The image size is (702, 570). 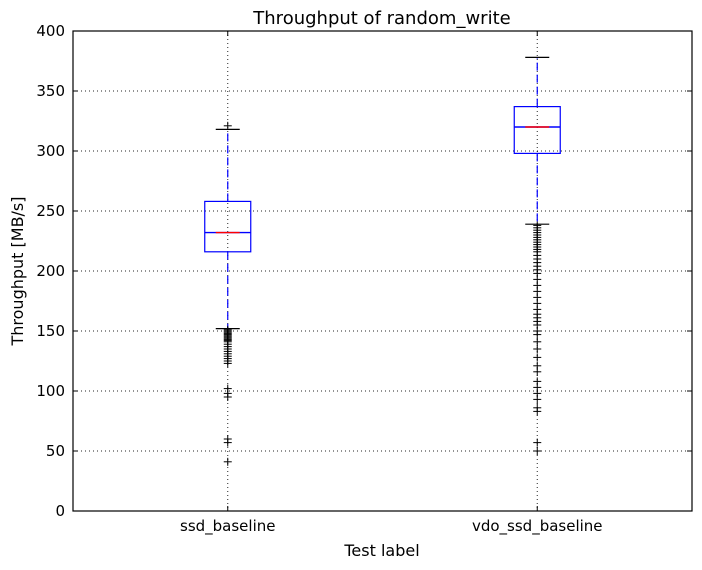 I want to click on y-tick-label: 400, so click(x=50, y=31).